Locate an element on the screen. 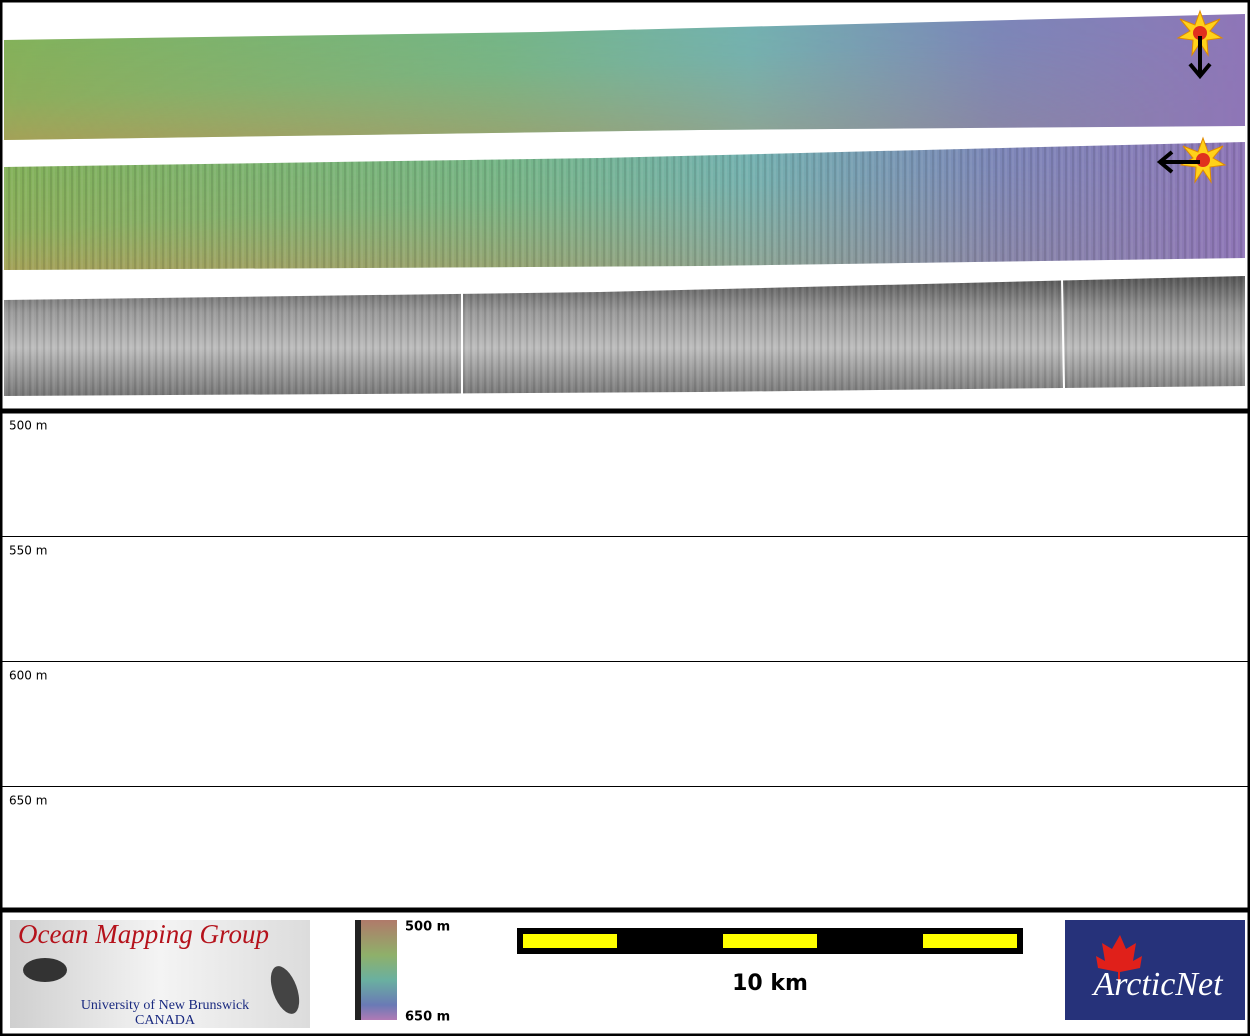 The width and height of the screenshot is (1250, 1036). depth-label: 550 m is located at coordinates (28, 551).